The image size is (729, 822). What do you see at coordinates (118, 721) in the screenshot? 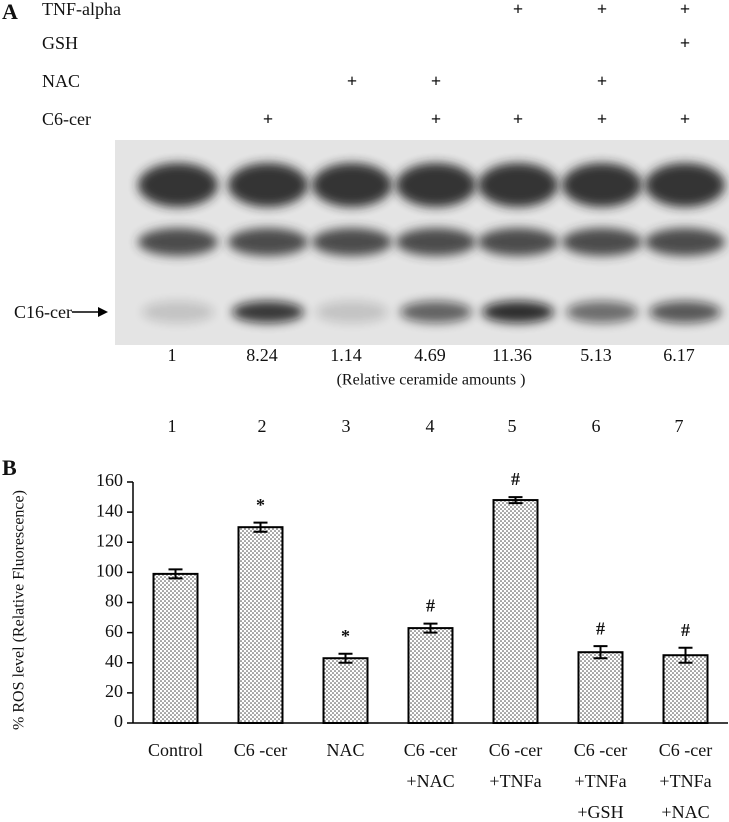
I see `y-tick-label: 0` at bounding box center [118, 721].